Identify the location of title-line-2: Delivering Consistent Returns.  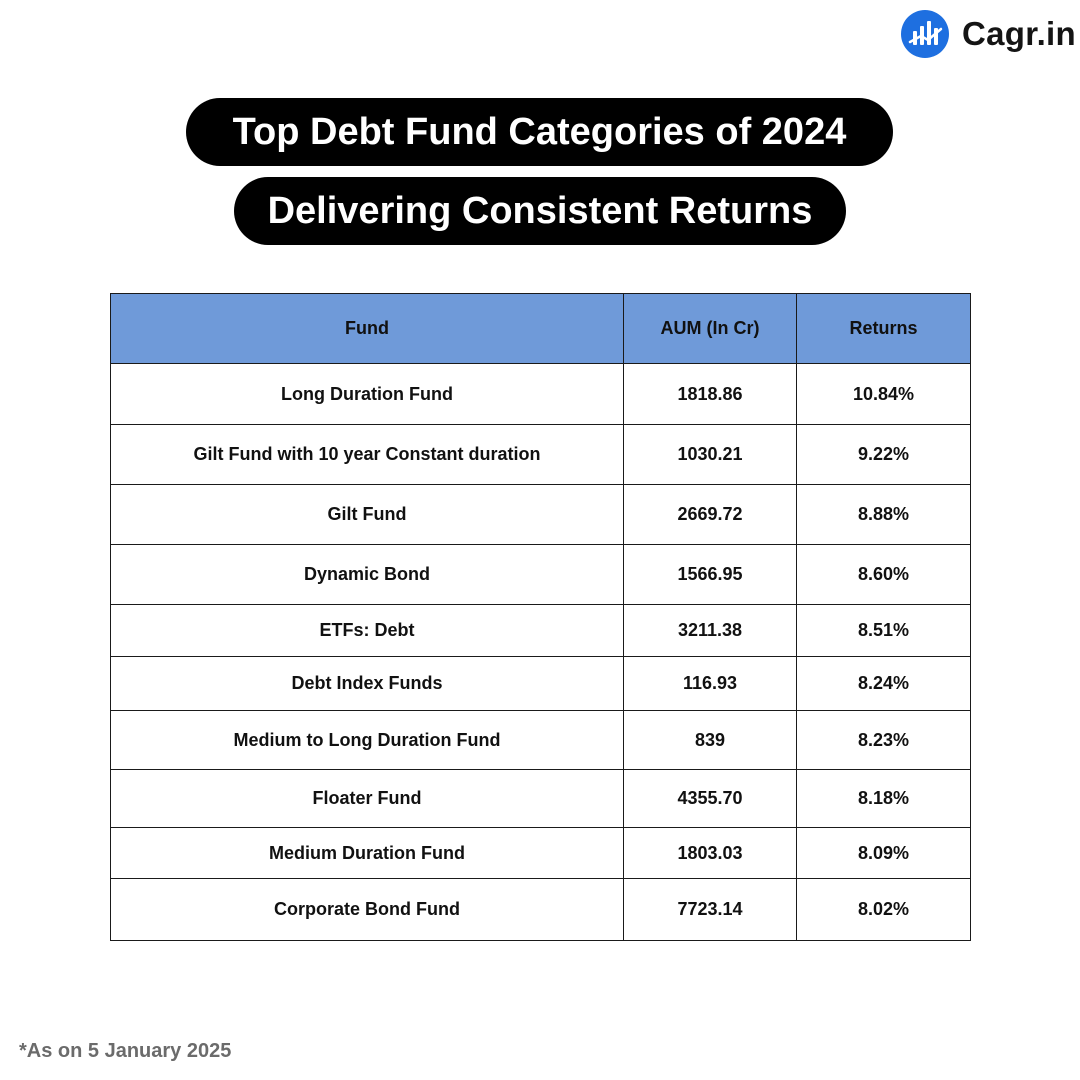
(540, 211).